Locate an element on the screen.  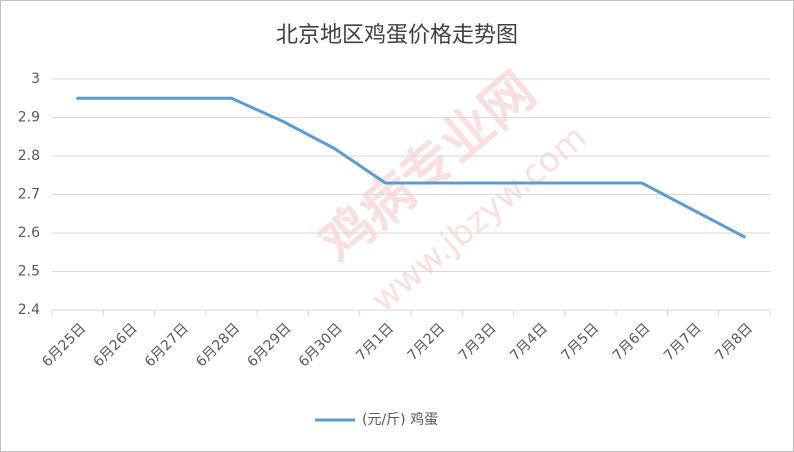
chart-title: 北京地区鸡蛋价格走势图 is located at coordinates (397, 35).